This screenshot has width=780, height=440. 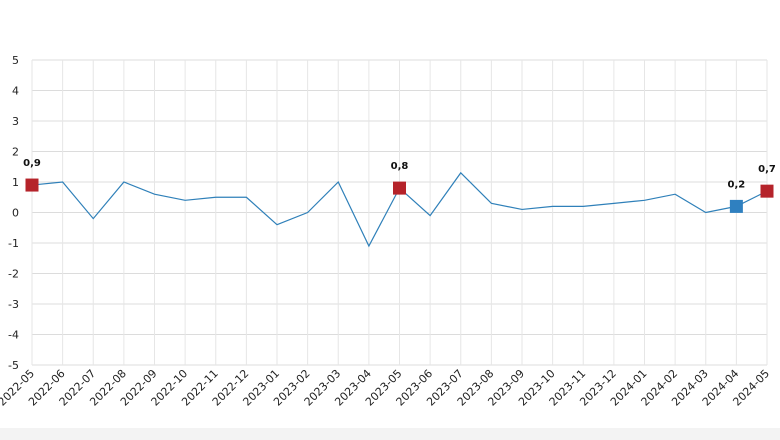 I want to click on y-tick-label: -4, so click(x=13, y=335).